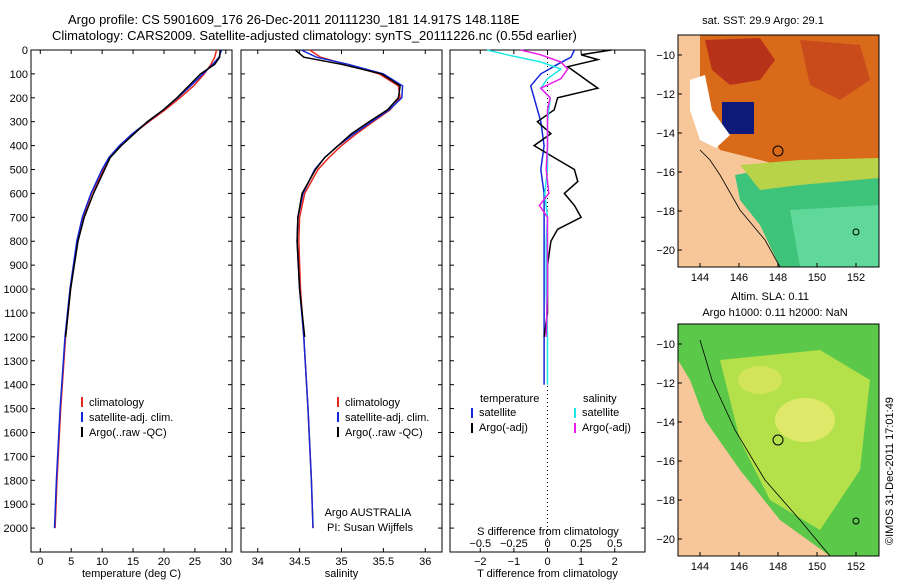 The width and height of the screenshot is (900, 580). Describe the element at coordinates (514, 562) in the screenshot. I see `x-tick-label: −1` at that location.